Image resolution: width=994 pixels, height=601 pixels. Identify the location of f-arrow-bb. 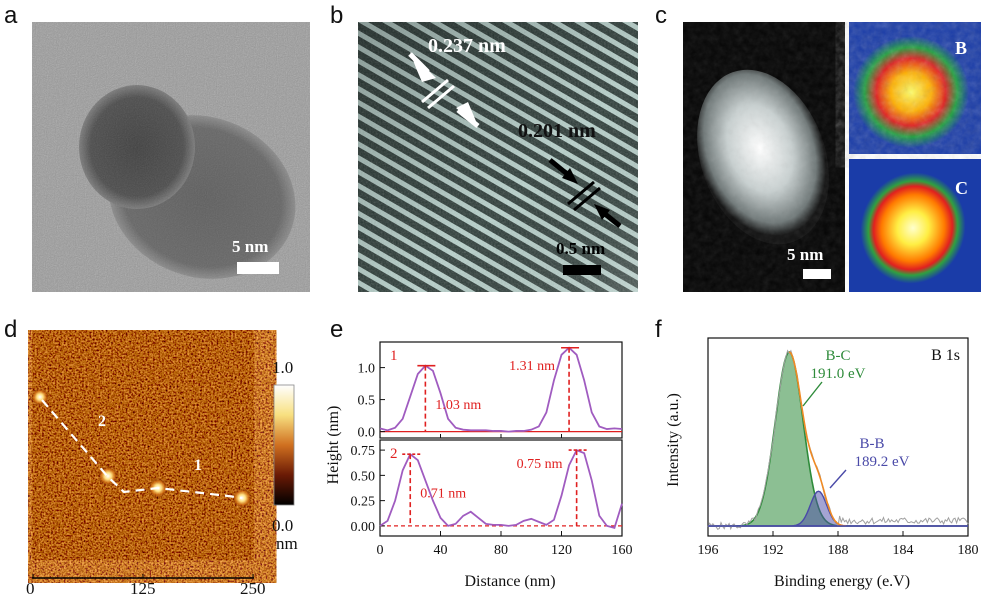
(838, 479).